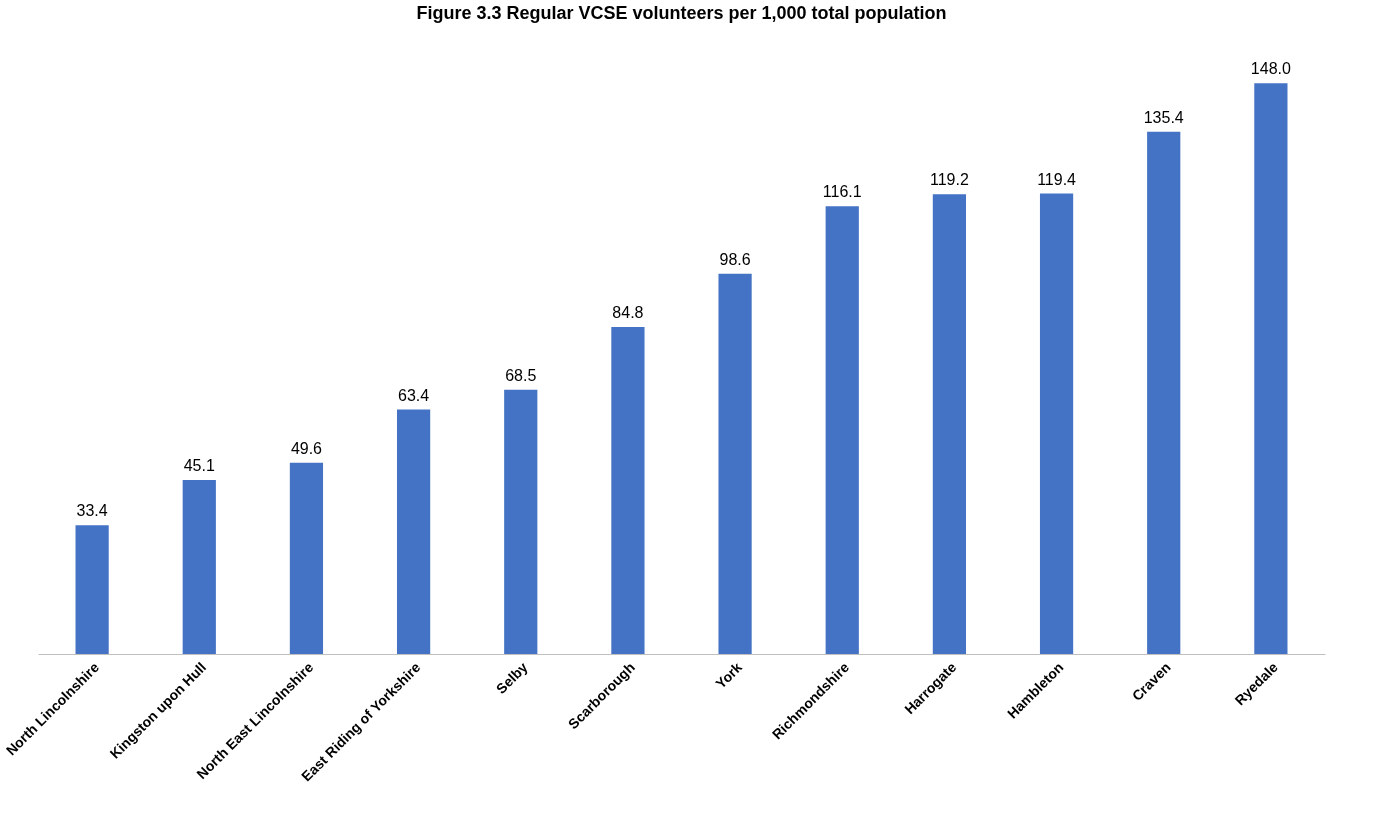 The image size is (1378, 816). Describe the element at coordinates (842, 192) in the screenshot. I see `data-label: 116.1` at that location.